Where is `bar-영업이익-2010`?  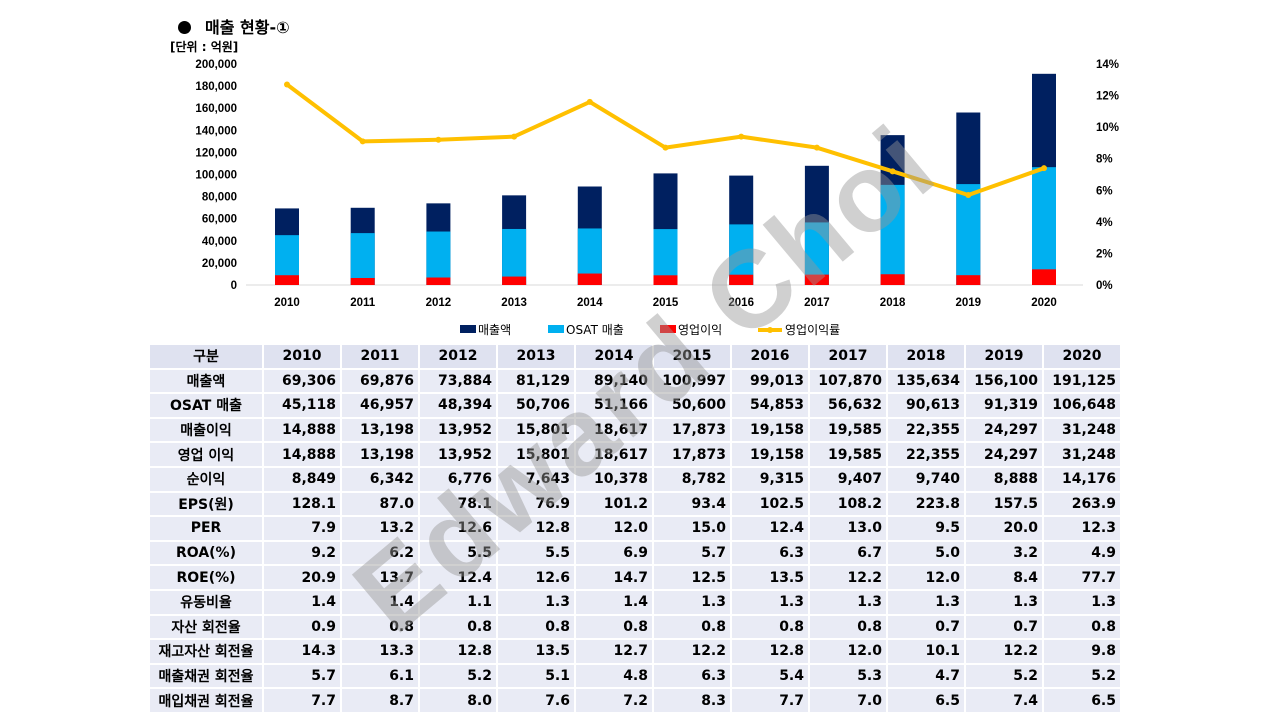
bar-영업이익-2010 is located at coordinates (287, 280).